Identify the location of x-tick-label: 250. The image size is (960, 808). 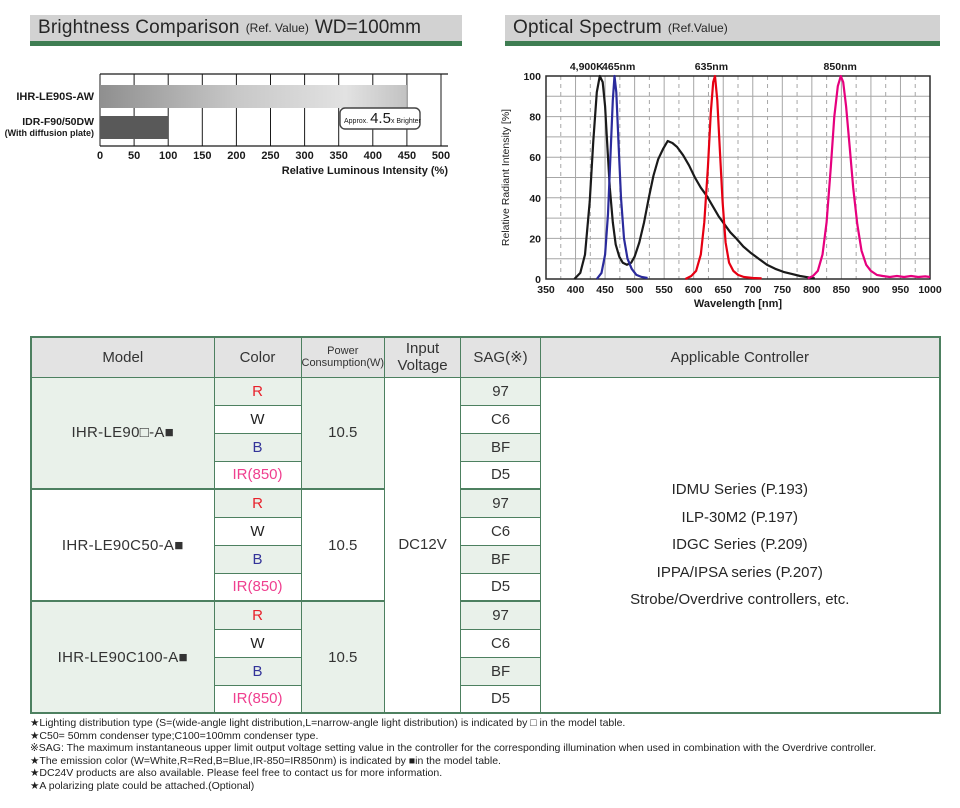
(270, 156).